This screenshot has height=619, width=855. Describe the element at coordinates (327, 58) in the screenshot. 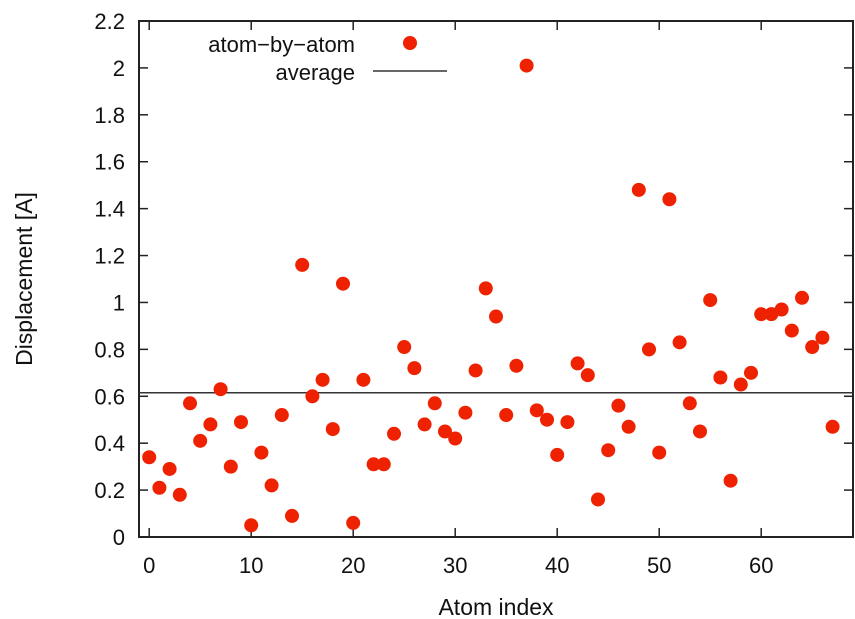

I see `legend: atom−by−atom average` at that location.